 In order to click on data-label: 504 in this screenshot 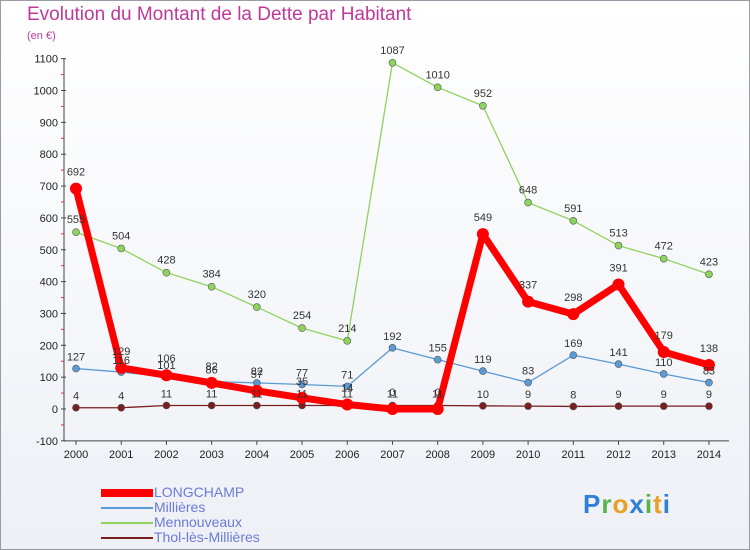, I will do `click(121, 236)`.